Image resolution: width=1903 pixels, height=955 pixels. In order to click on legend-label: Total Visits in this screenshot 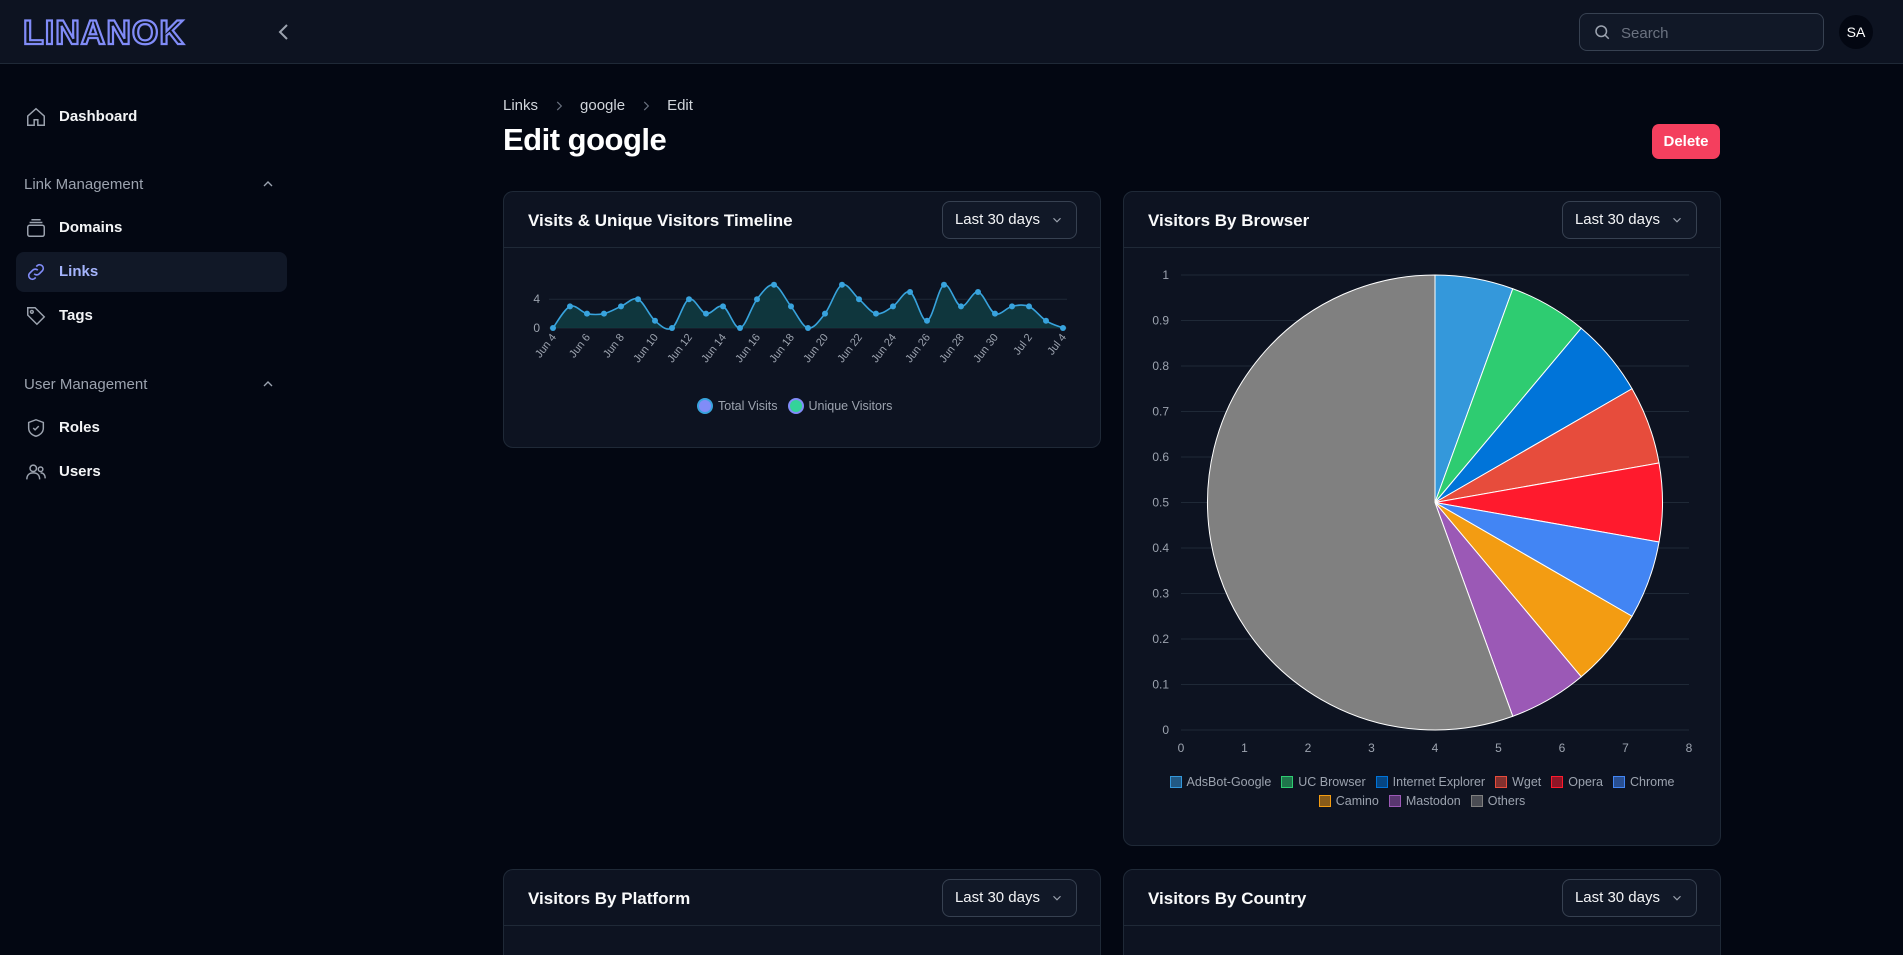, I will do `click(748, 406)`.